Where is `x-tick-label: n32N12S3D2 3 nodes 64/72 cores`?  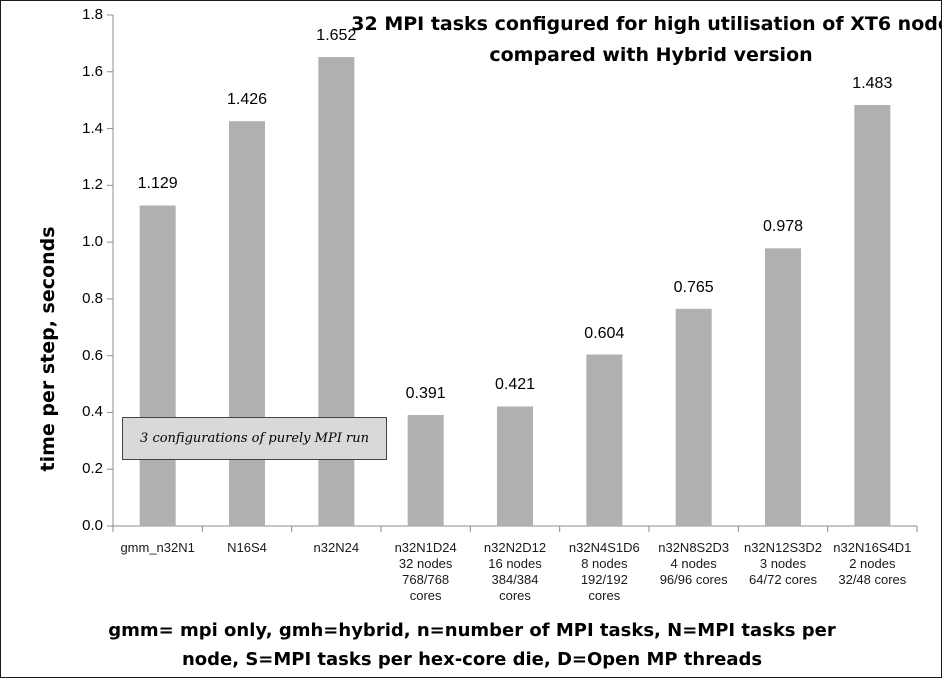 x-tick-label: n32N12S3D2 3 nodes 64/72 cores is located at coordinates (783, 564).